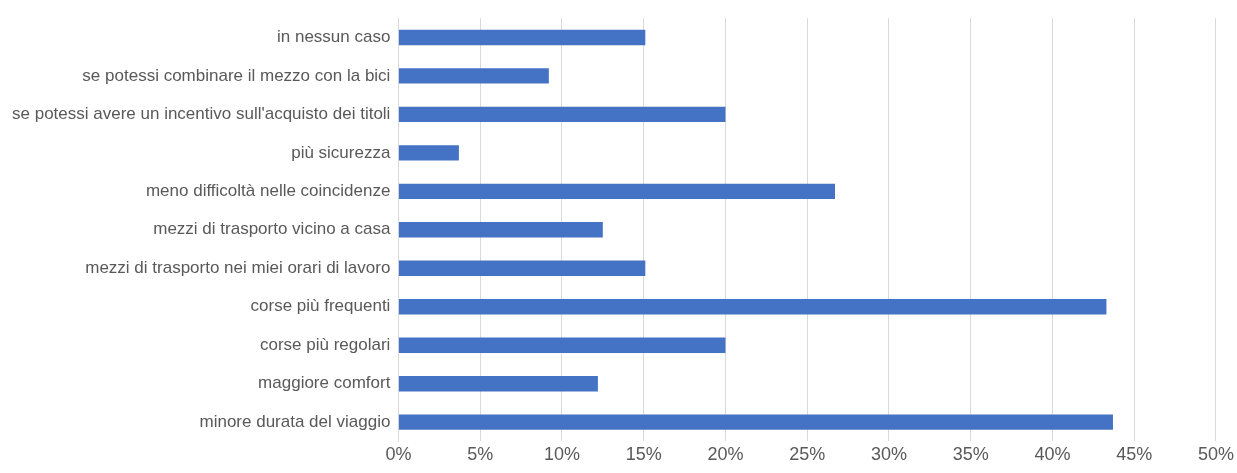  What do you see at coordinates (236, 75) in the screenshot?
I see `y-tick-label: se potessi combinare il mezzo con la bici` at bounding box center [236, 75].